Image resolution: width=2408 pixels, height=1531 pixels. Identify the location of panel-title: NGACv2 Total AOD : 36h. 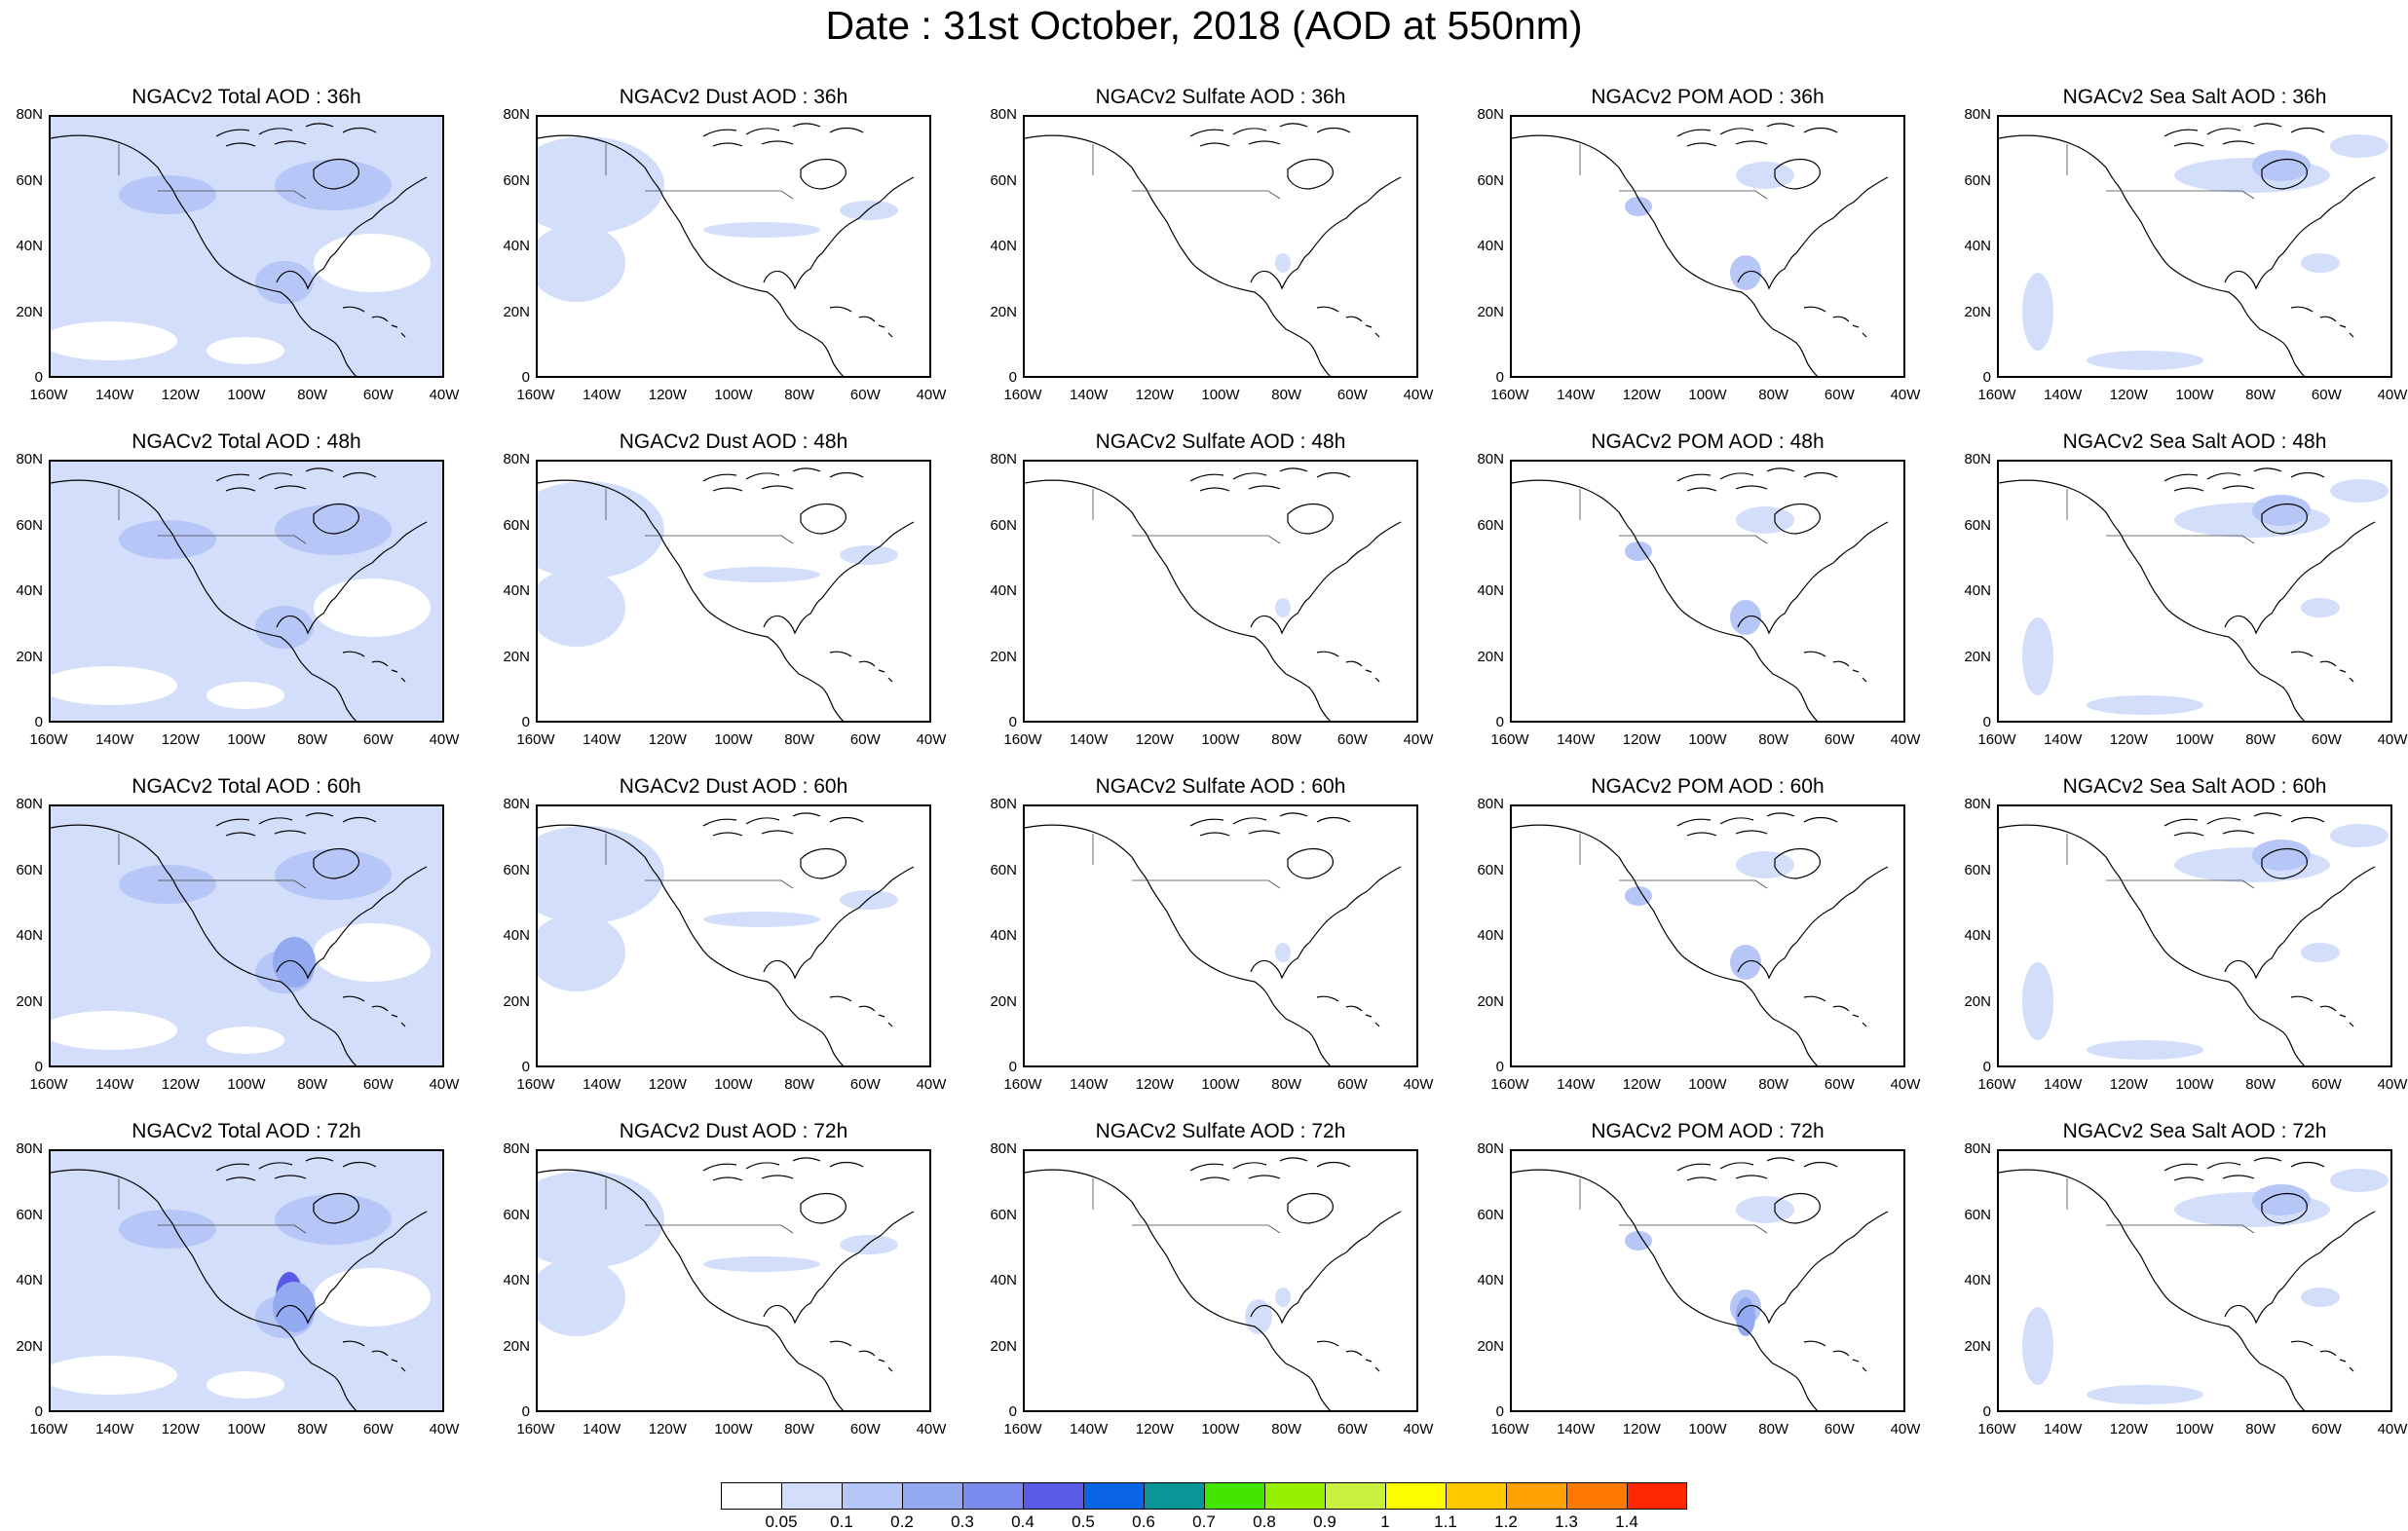
(246, 97).